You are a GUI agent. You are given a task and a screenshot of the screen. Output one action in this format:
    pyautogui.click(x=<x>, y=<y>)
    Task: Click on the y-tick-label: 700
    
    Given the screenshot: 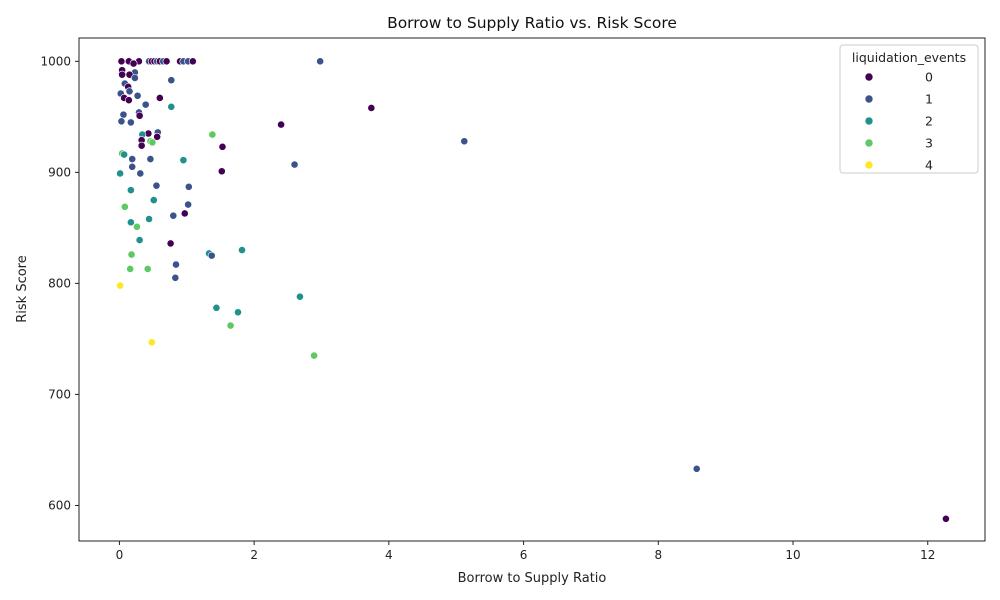 What is the action you would take?
    pyautogui.click(x=59, y=394)
    